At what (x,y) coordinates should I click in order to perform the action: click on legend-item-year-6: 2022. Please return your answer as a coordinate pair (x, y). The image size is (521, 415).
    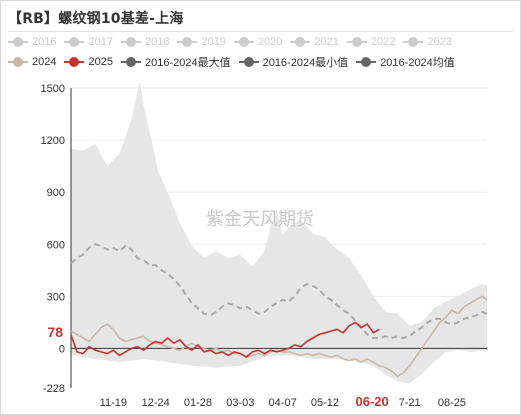
    Looking at the image, I should click on (371, 42).